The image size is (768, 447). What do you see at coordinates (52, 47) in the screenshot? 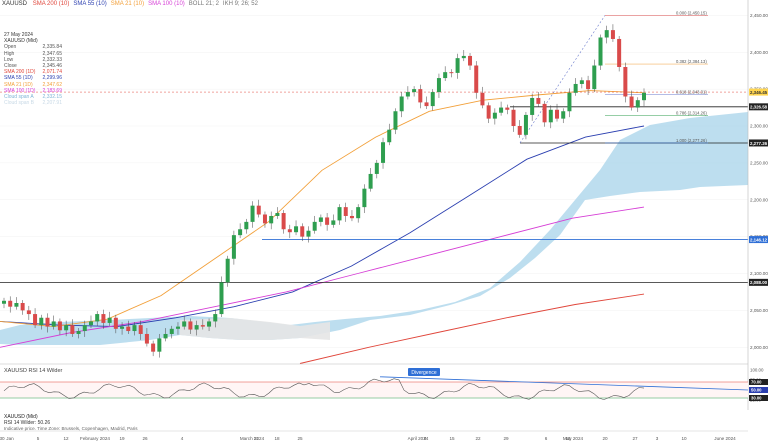
I see `ohlc-row-value: 2,335.84` at bounding box center [52, 47].